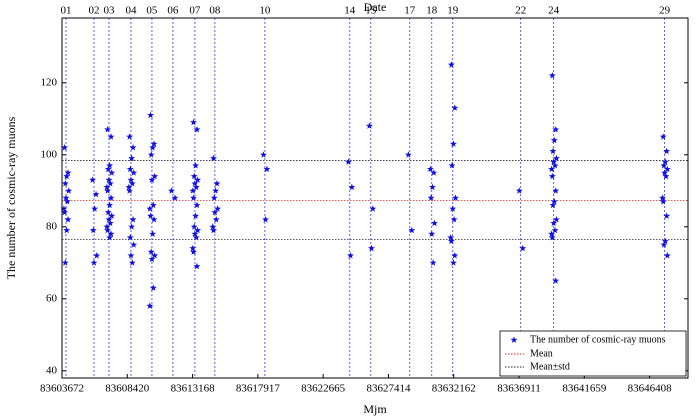 The height and width of the screenshot is (420, 700). Describe the element at coordinates (93, 11) in the screenshot. I see `date-label: 02` at that location.